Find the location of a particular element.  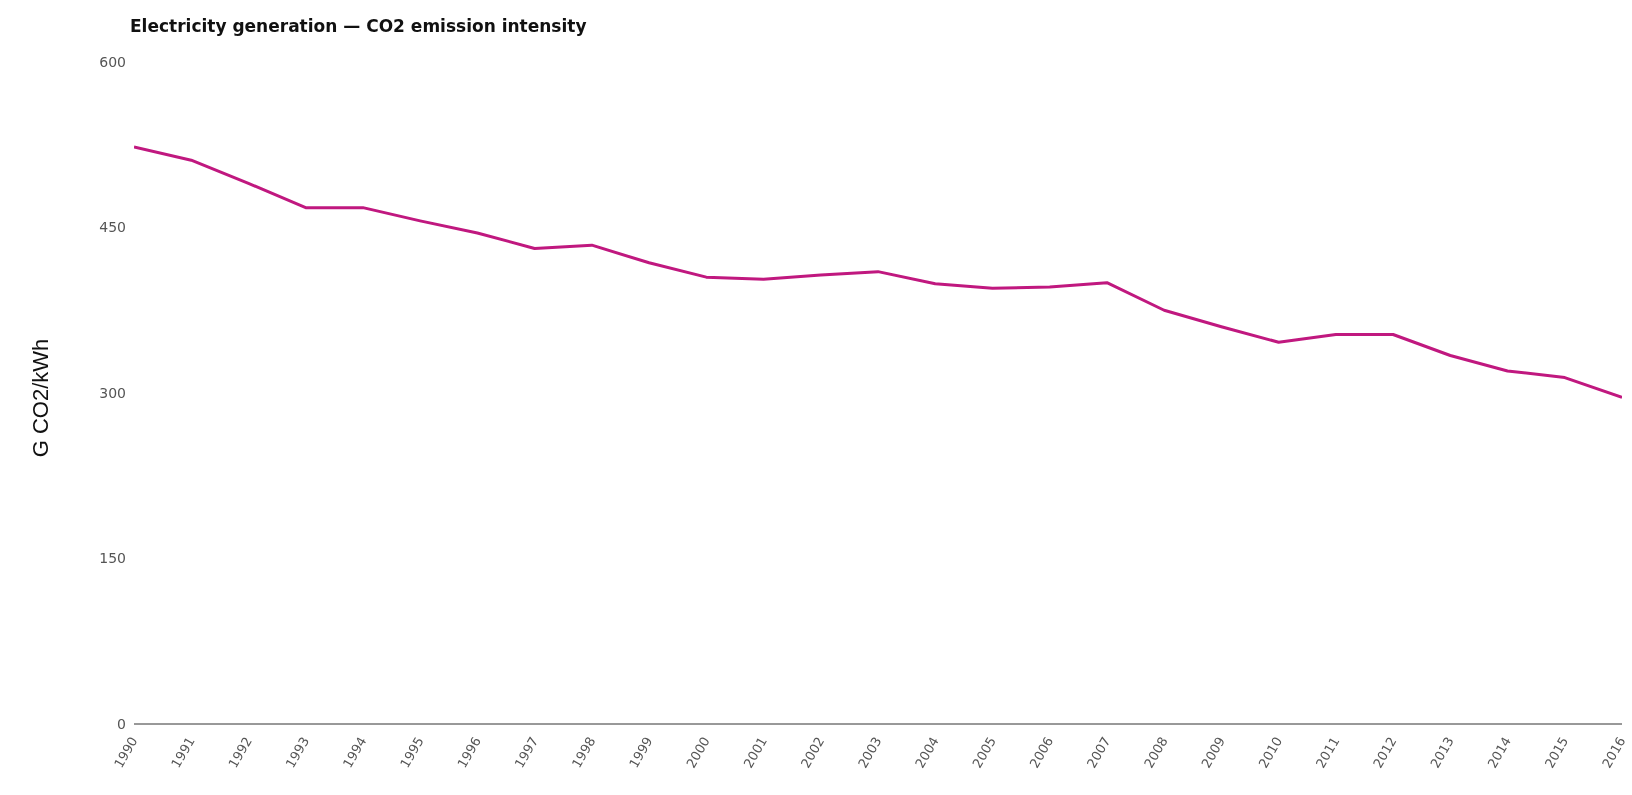

y-tick-label: 150 is located at coordinates (112, 558).